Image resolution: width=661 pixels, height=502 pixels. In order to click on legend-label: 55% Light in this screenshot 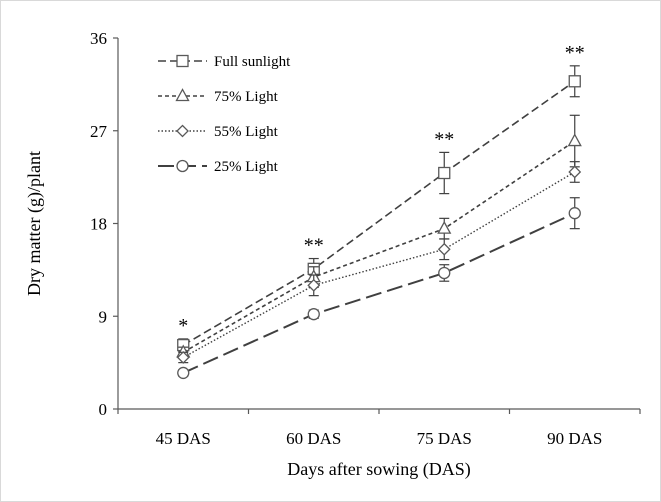, I will do `click(246, 132)`.